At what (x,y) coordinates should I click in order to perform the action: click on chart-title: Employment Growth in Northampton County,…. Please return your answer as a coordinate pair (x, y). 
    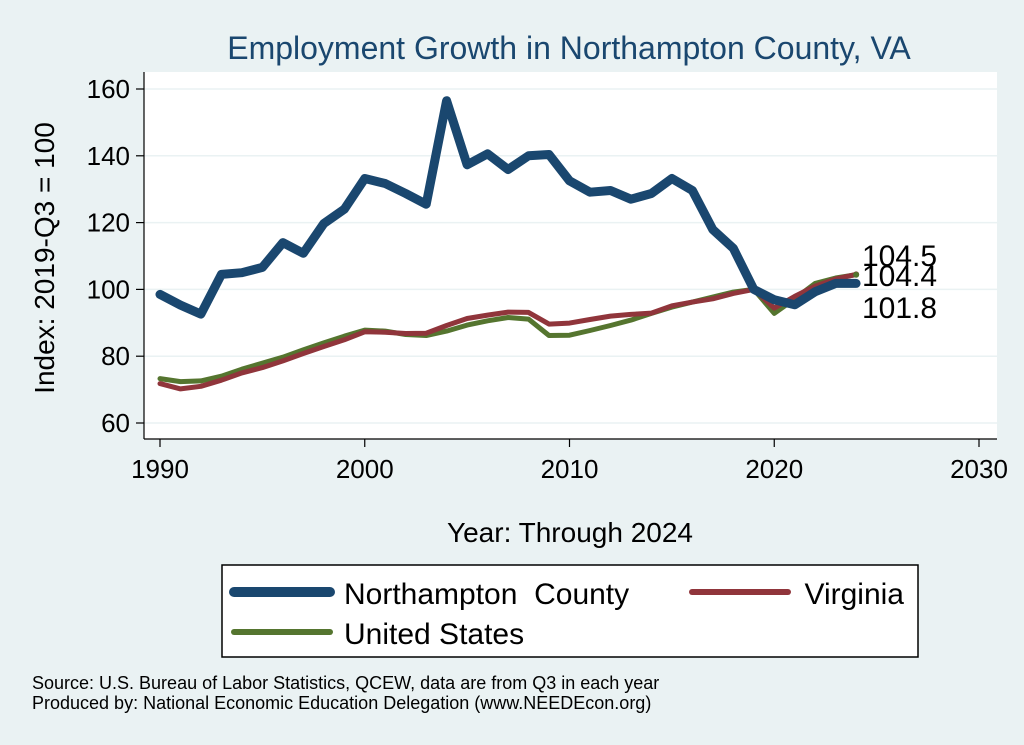
    Looking at the image, I should click on (569, 48).